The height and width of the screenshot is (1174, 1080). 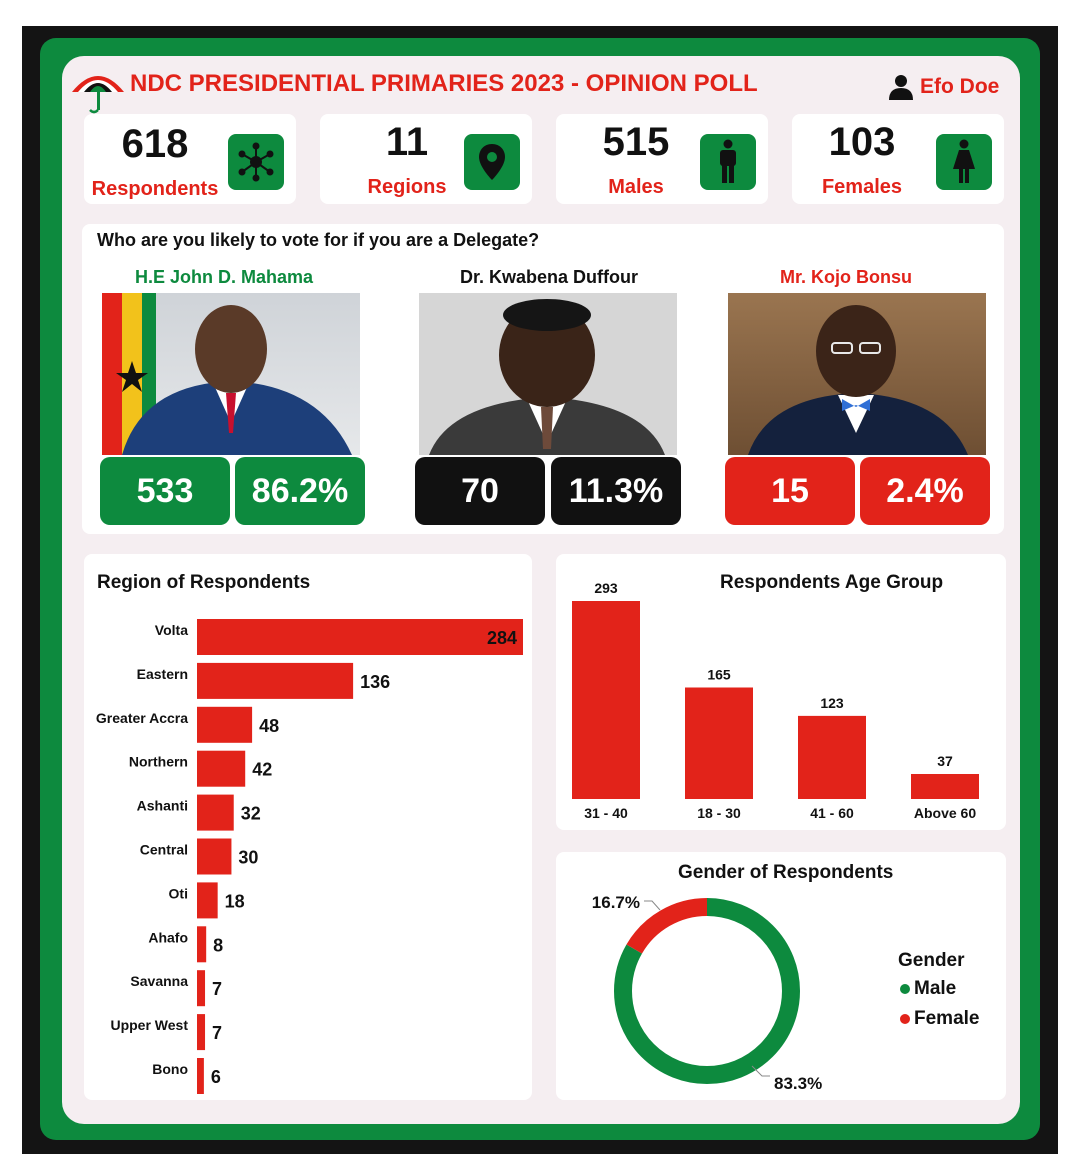 What do you see at coordinates (925, 491) in the screenshot?
I see `votes-percent-bonsu: 2.4%` at bounding box center [925, 491].